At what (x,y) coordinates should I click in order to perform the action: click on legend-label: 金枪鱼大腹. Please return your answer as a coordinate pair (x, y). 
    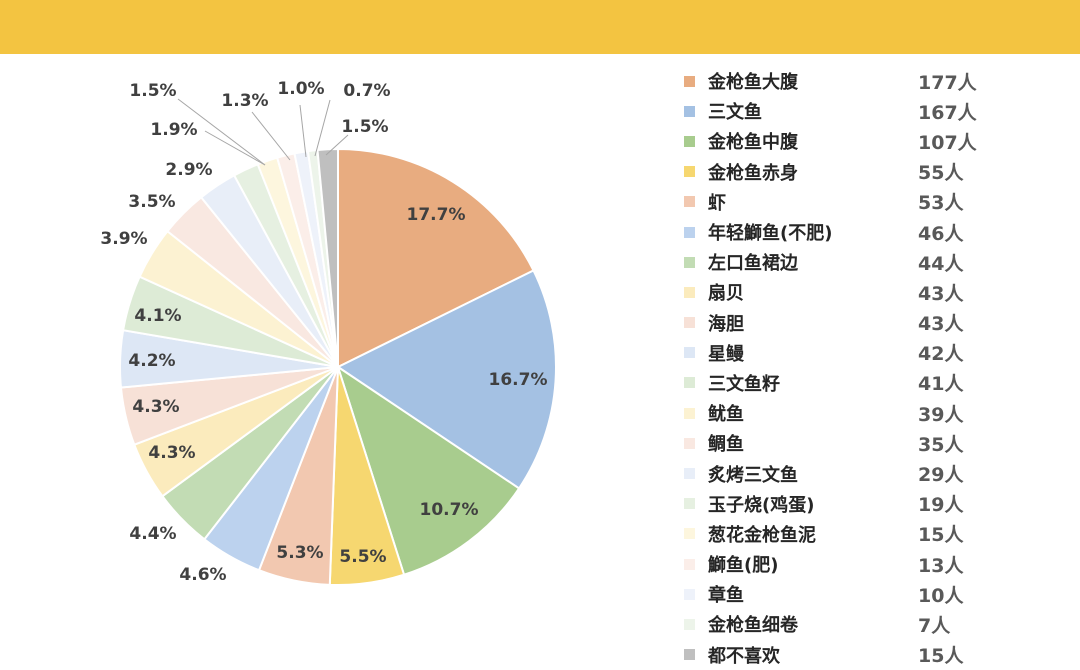
    Looking at the image, I should click on (753, 83).